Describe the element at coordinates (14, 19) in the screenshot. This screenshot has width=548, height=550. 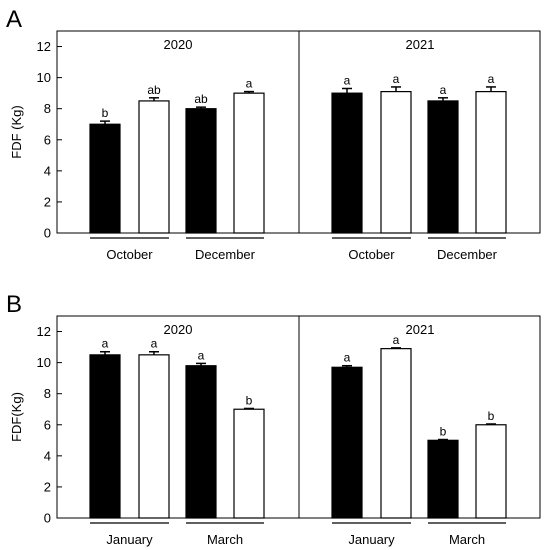
I see `panel-label: A` at that location.